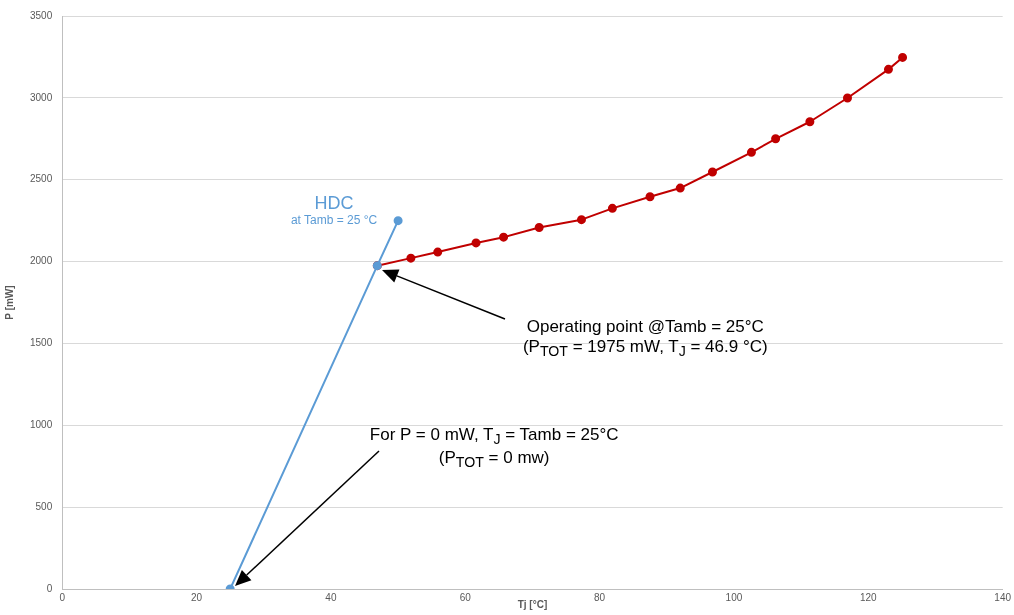  What do you see at coordinates (49, 588) in the screenshot?
I see `y-tick-label: 0` at bounding box center [49, 588].